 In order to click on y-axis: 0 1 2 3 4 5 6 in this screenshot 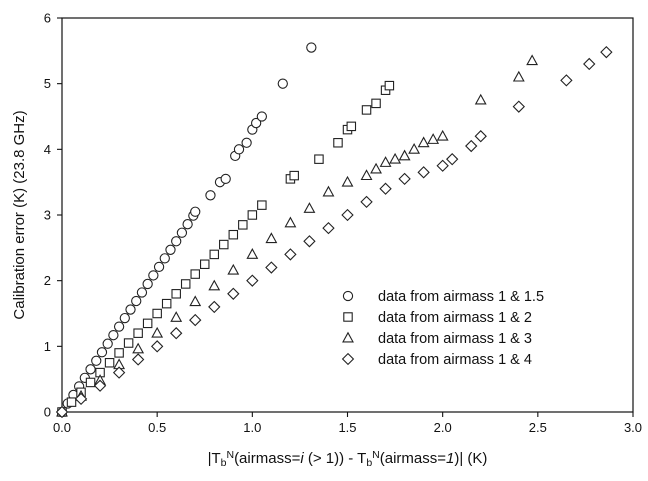, I will do `click(53, 215)`.